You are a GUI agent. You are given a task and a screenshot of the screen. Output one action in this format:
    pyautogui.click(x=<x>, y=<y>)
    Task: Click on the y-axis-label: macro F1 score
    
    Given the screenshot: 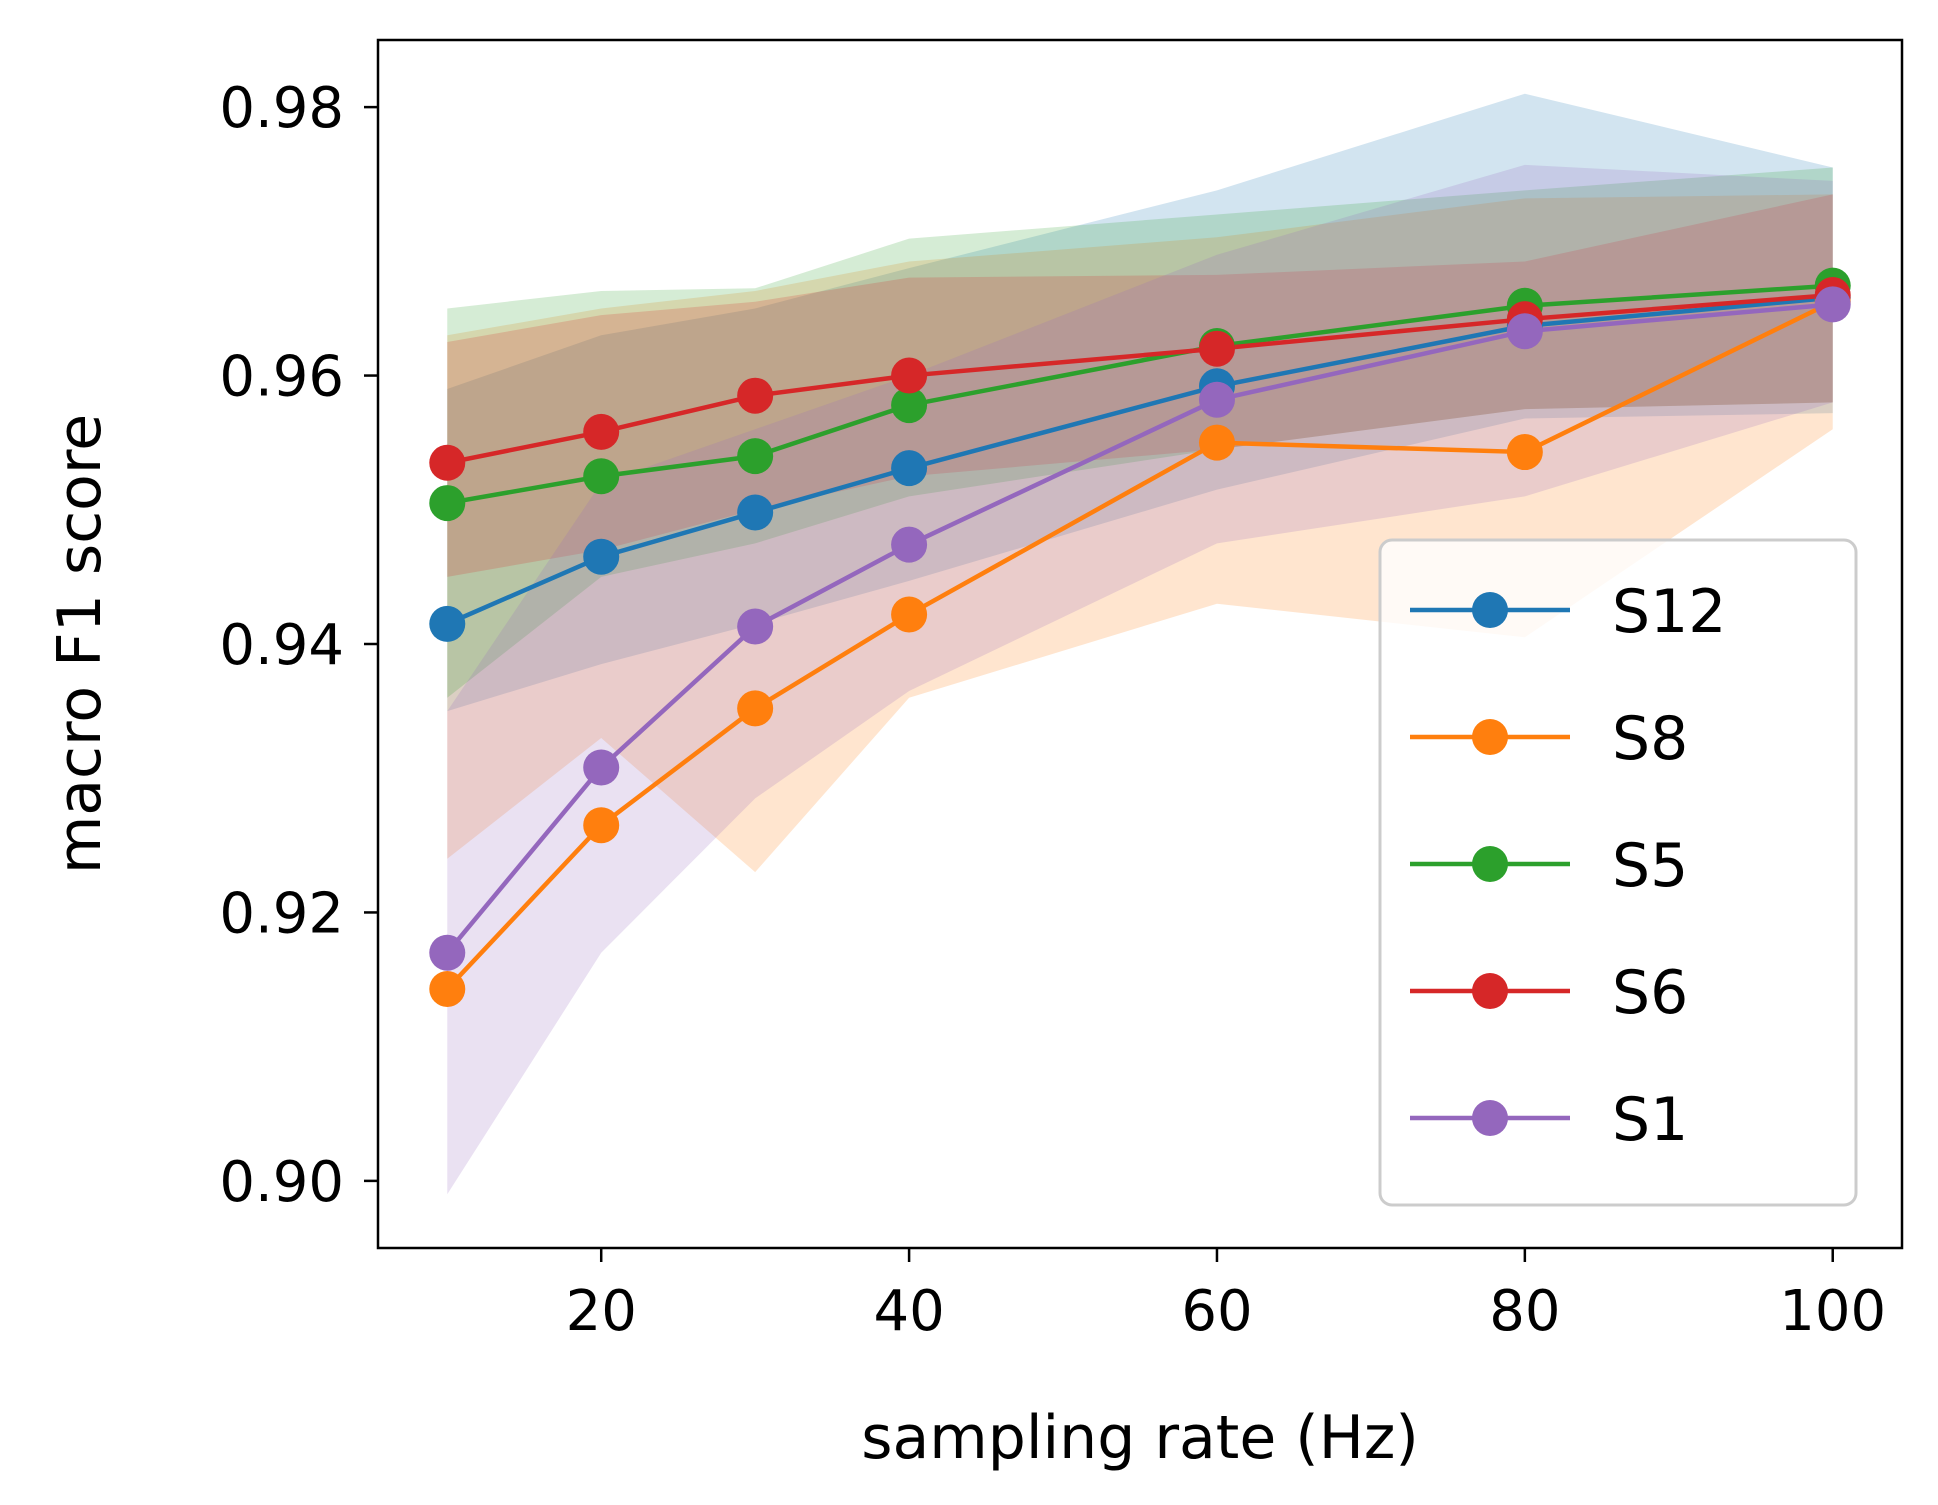 What is the action you would take?
    pyautogui.click(x=80, y=644)
    